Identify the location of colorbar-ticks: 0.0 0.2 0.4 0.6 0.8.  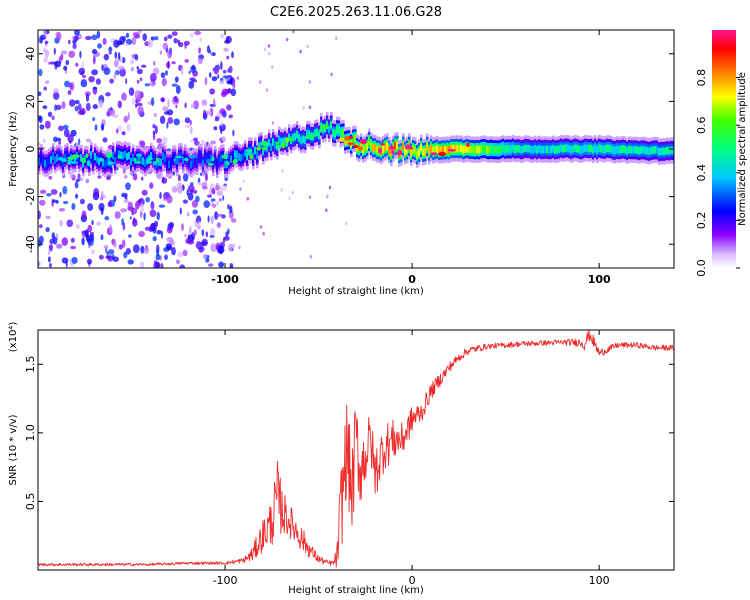
(717, 173).